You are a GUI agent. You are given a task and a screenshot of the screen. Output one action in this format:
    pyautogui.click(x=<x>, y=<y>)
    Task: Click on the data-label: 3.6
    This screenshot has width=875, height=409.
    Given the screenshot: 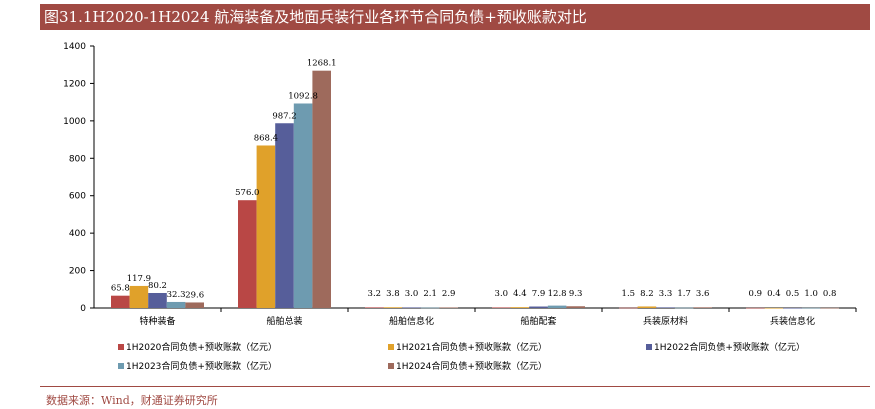 What is the action you would take?
    pyautogui.click(x=703, y=294)
    